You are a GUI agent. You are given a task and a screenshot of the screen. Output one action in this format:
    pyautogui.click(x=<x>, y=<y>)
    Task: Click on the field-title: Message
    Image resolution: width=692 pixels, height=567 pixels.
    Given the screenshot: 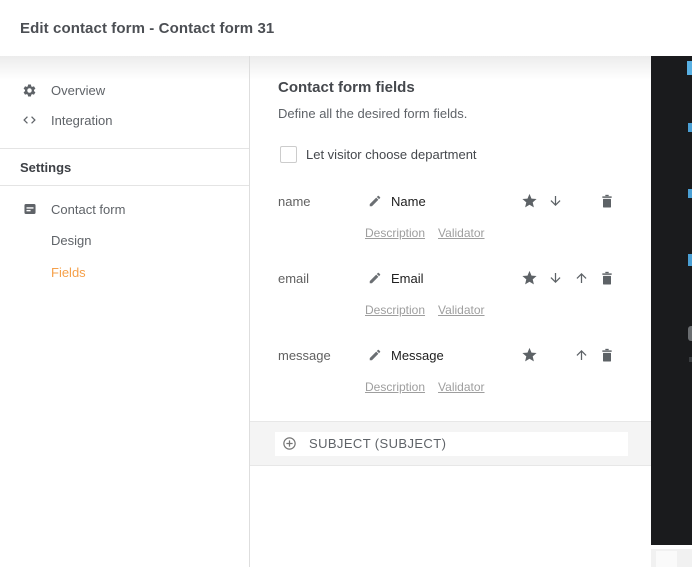 What is the action you would take?
    pyautogui.click(x=417, y=355)
    